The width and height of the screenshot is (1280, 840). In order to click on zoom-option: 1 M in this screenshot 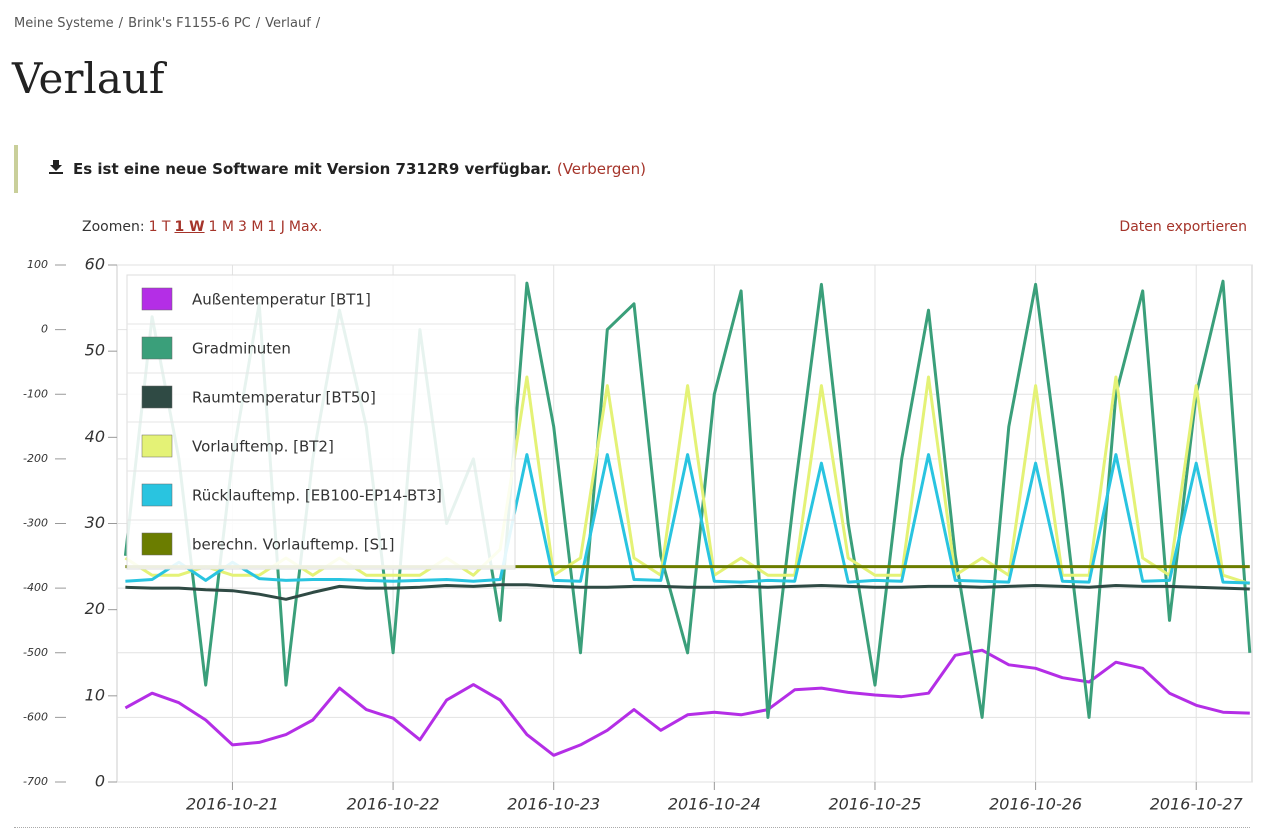, I will do `click(221, 227)`.